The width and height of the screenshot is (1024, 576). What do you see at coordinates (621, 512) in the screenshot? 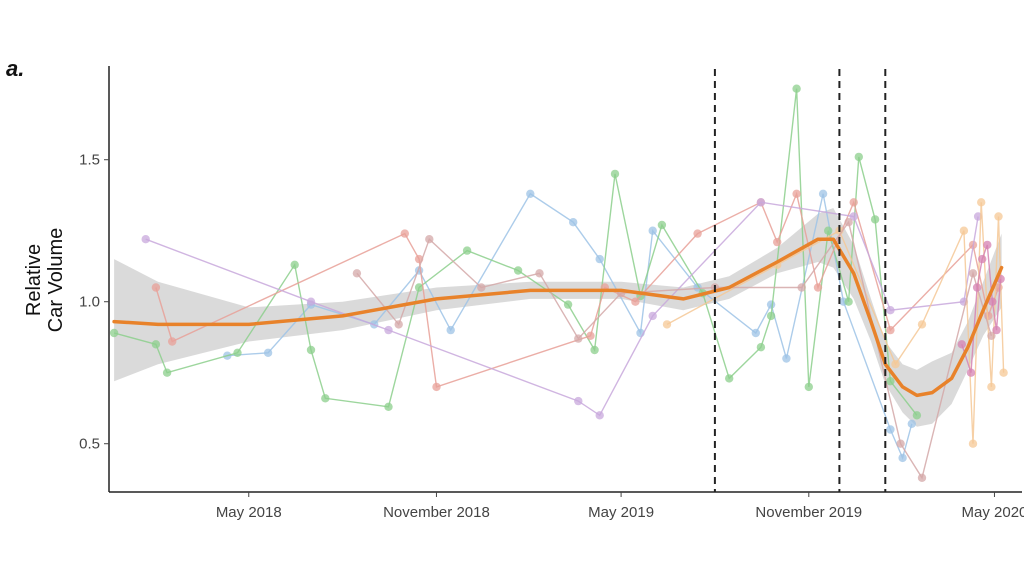
I see `x-tick-label: May 2019` at bounding box center [621, 512].